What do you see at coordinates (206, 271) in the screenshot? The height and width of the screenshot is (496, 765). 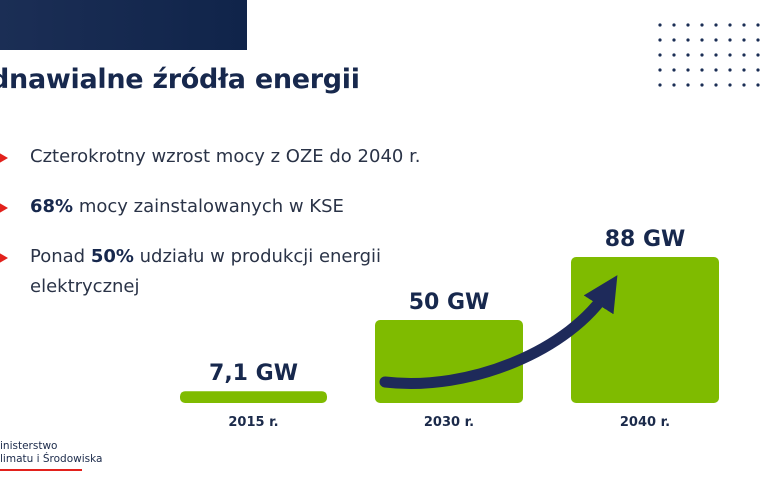 I see `bullet-text: udziału w produkcji energii elektrycznej` at bounding box center [206, 271].